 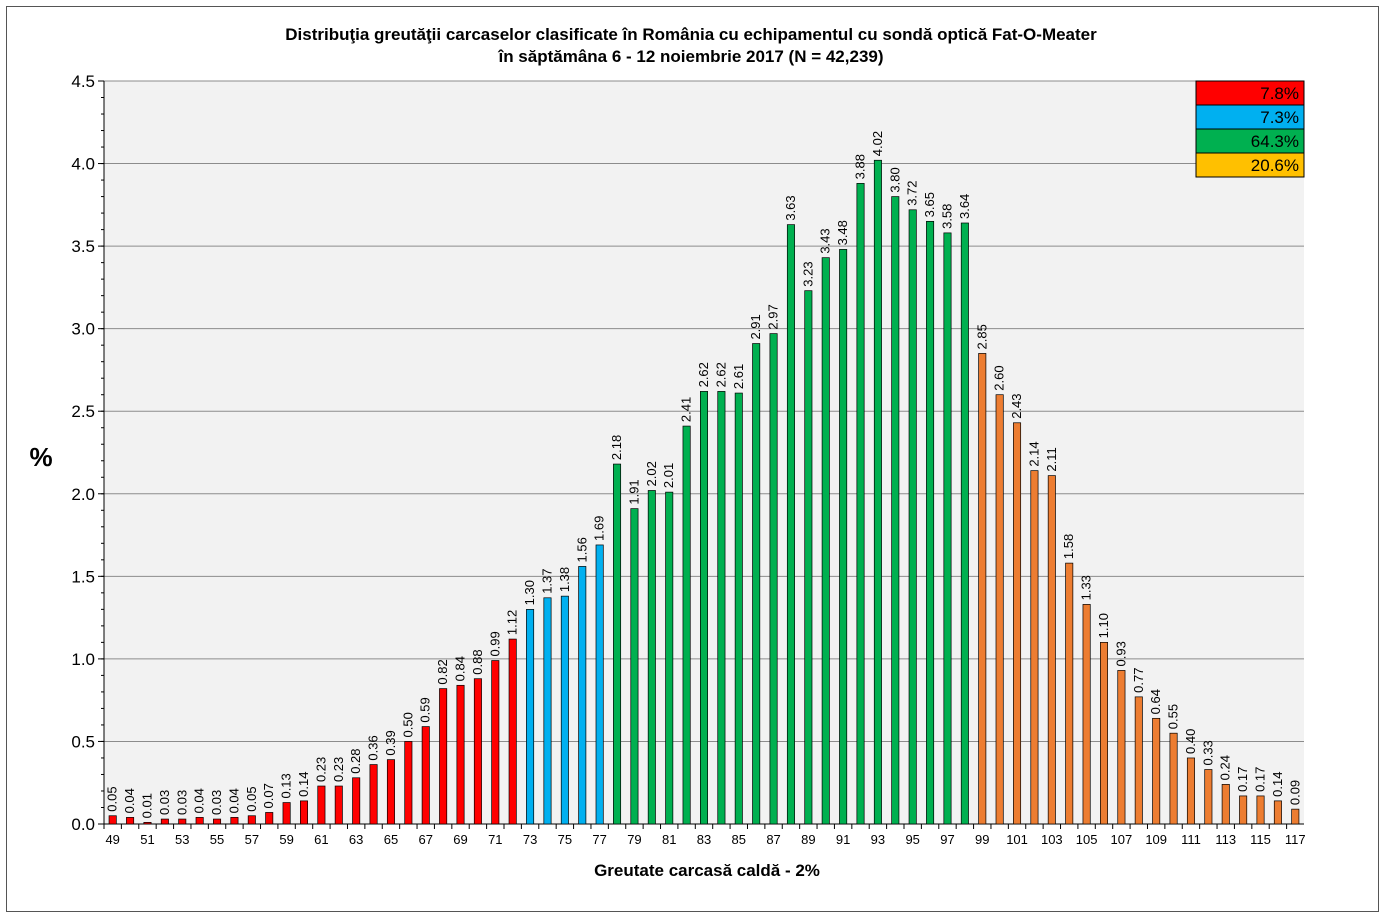 What do you see at coordinates (686, 409) in the screenshot?
I see `data-label-82: 2.41` at bounding box center [686, 409].